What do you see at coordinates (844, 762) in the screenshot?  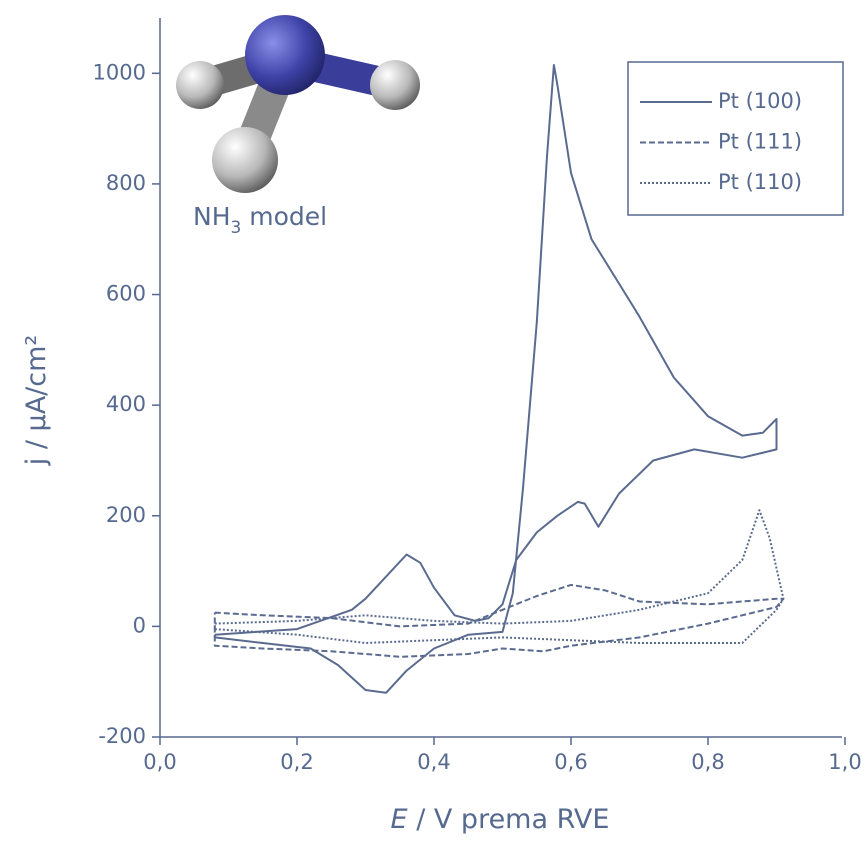 I see `x-tick-label: 1,0` at bounding box center [844, 762].